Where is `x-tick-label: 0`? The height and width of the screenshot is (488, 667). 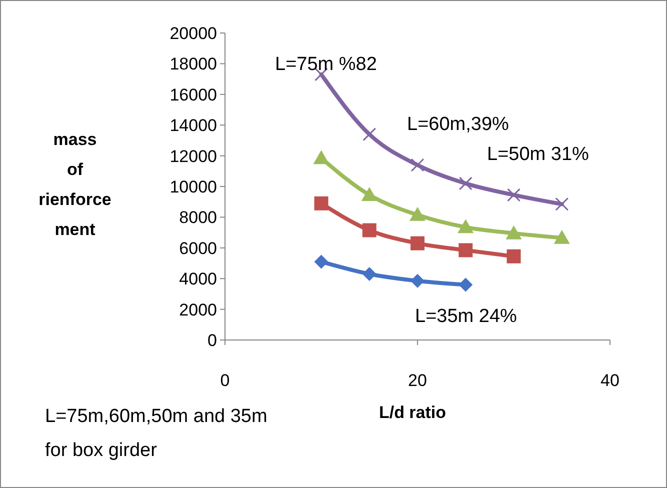 x-tick-label: 0 is located at coordinates (225, 380).